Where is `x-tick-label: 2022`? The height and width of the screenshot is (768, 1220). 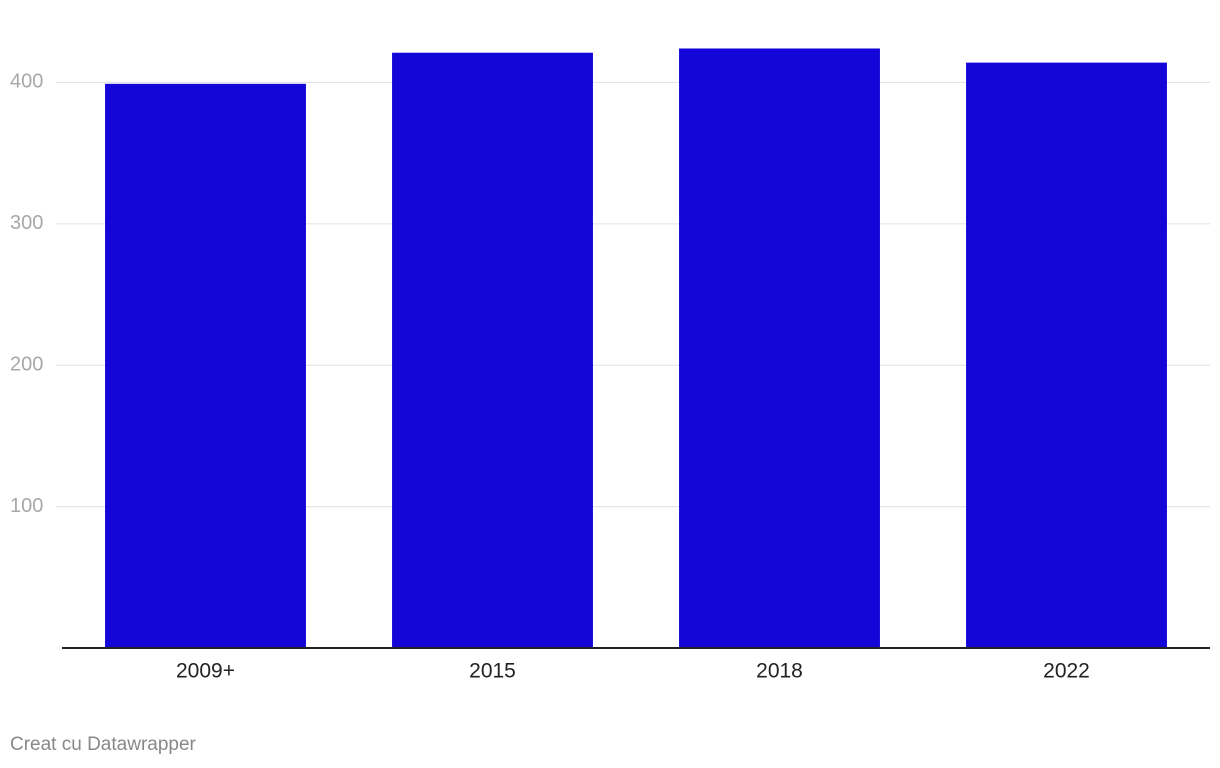 x-tick-label: 2022 is located at coordinates (1066, 671).